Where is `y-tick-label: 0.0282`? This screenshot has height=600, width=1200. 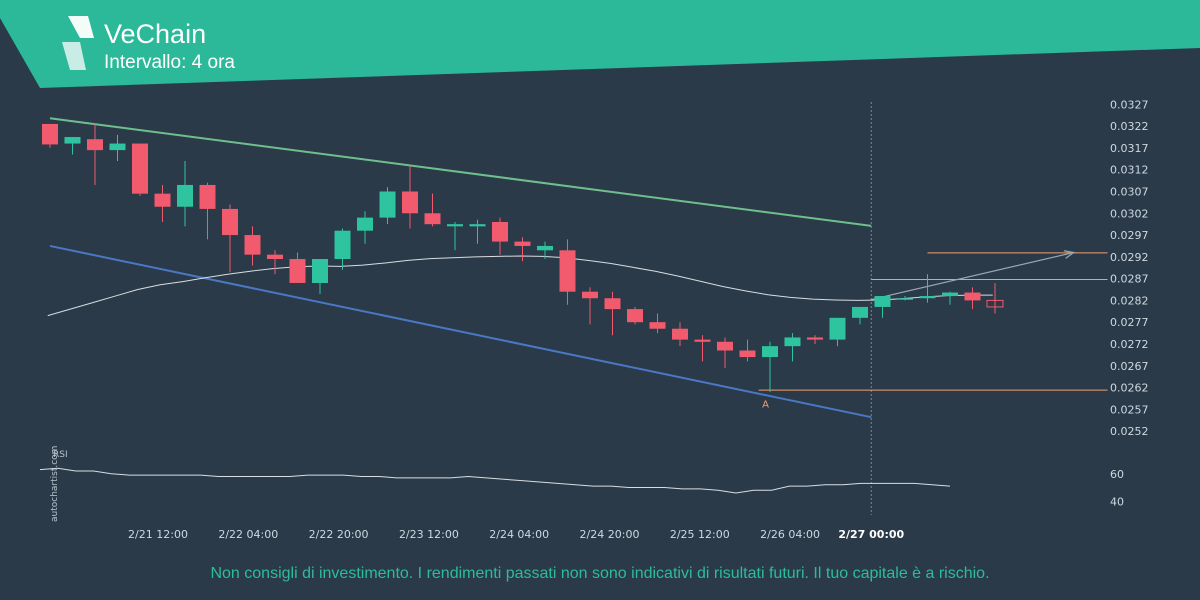
y-tick-label: 0.0282 is located at coordinates (1129, 300).